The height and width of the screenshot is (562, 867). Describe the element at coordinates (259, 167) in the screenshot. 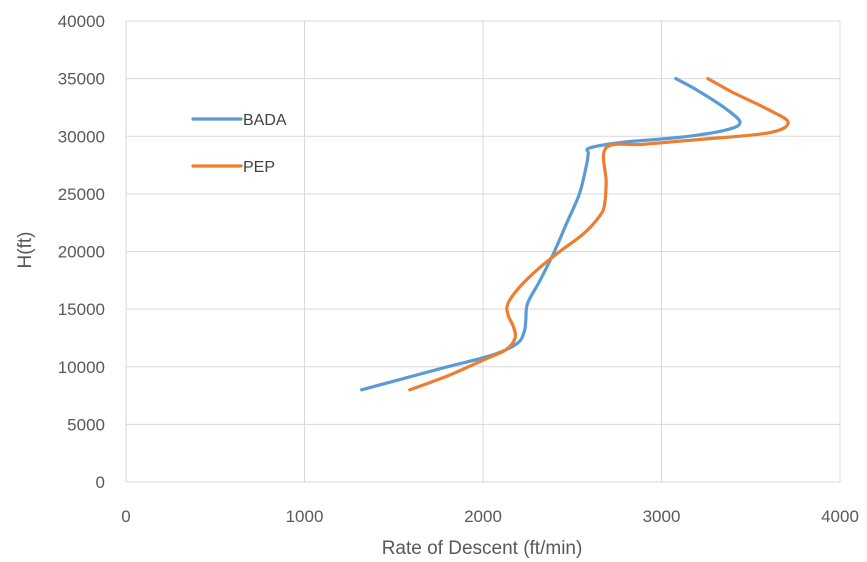

I see `legend-label-pep: PEP` at that location.